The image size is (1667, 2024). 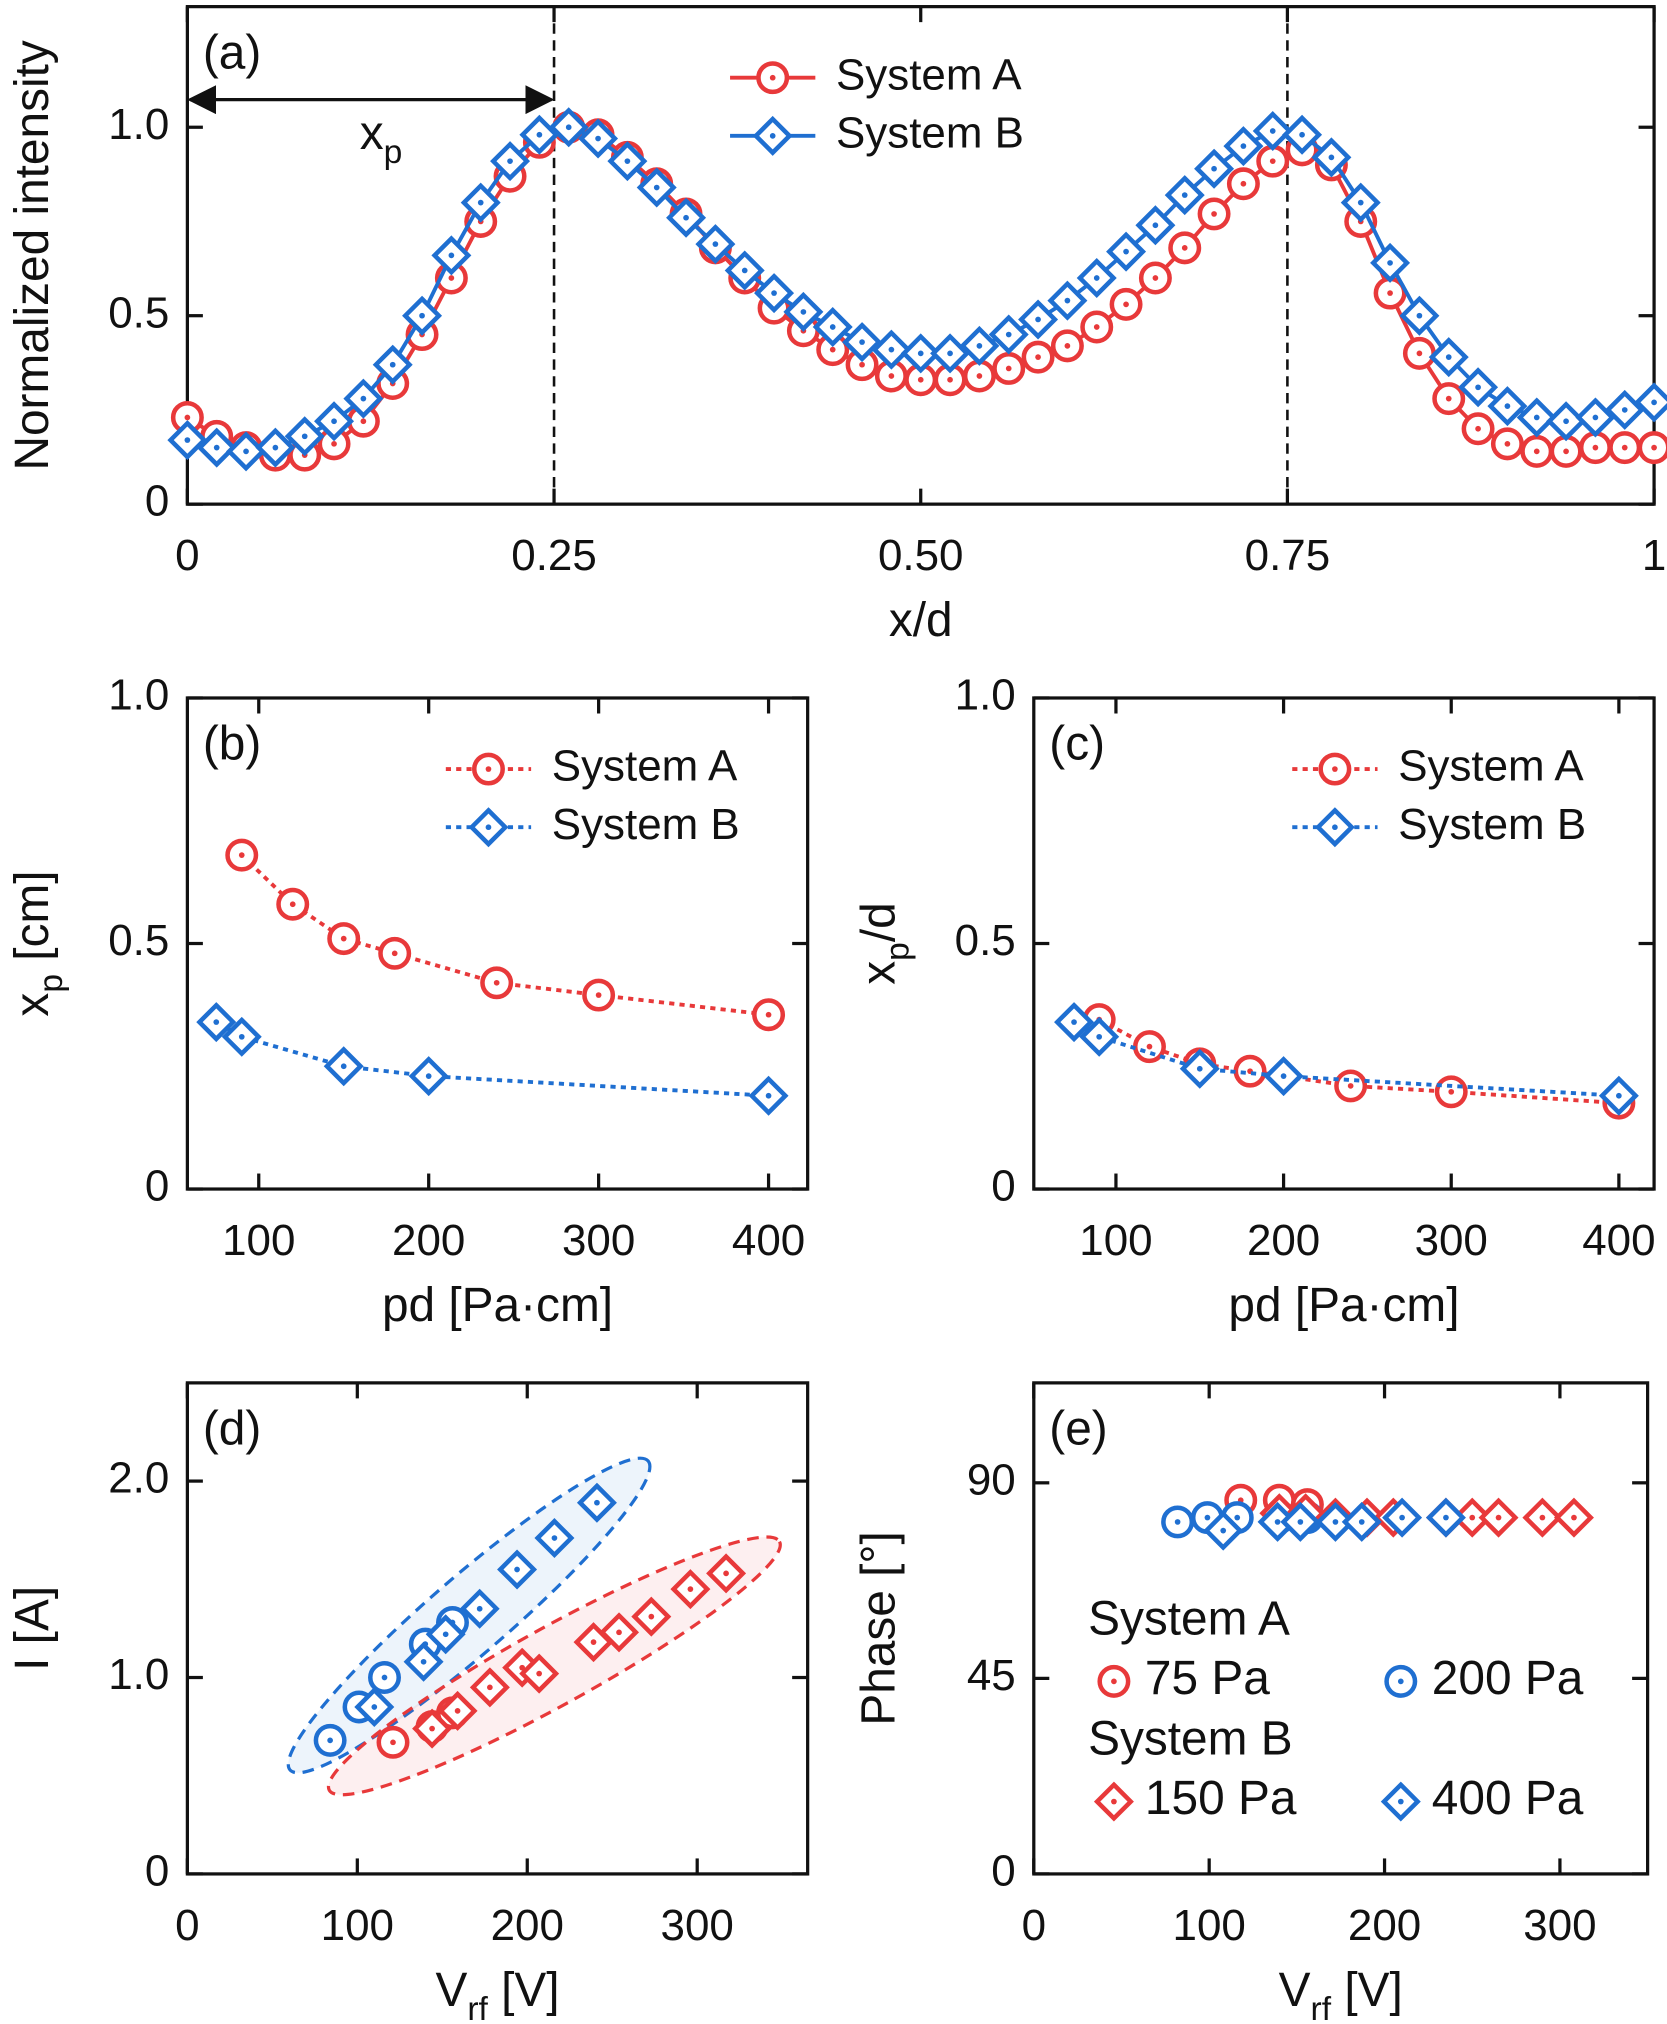 I want to click on y-axis-label: Phase [°], so click(x=878, y=1628).